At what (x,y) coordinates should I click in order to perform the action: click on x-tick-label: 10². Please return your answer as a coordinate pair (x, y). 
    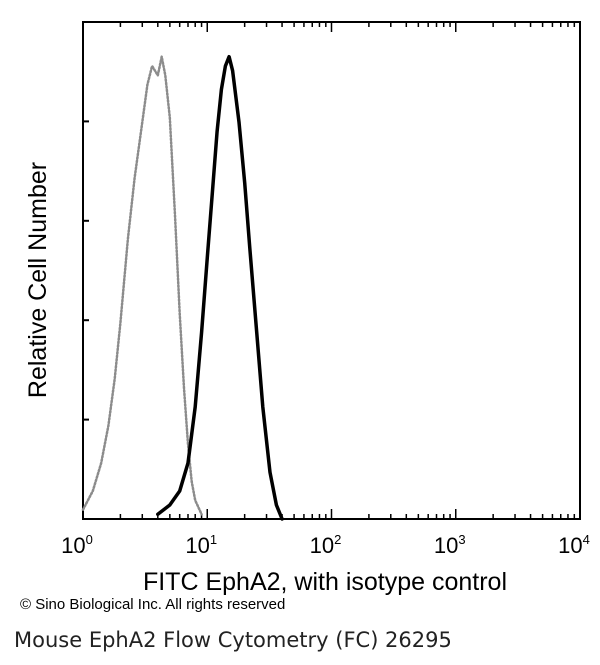
    Looking at the image, I should click on (326, 545).